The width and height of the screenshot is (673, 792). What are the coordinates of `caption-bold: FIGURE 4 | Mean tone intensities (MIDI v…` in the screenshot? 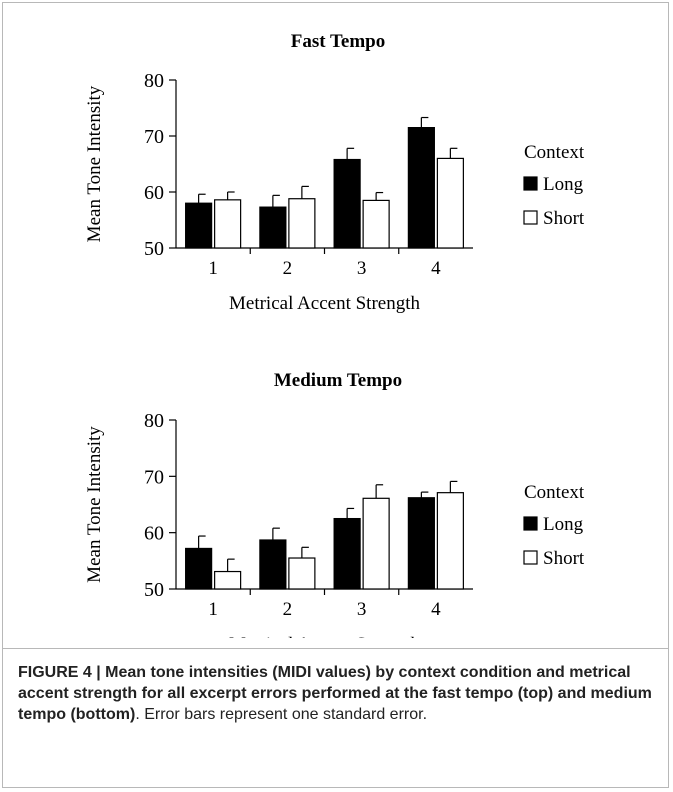 It's located at (335, 693).